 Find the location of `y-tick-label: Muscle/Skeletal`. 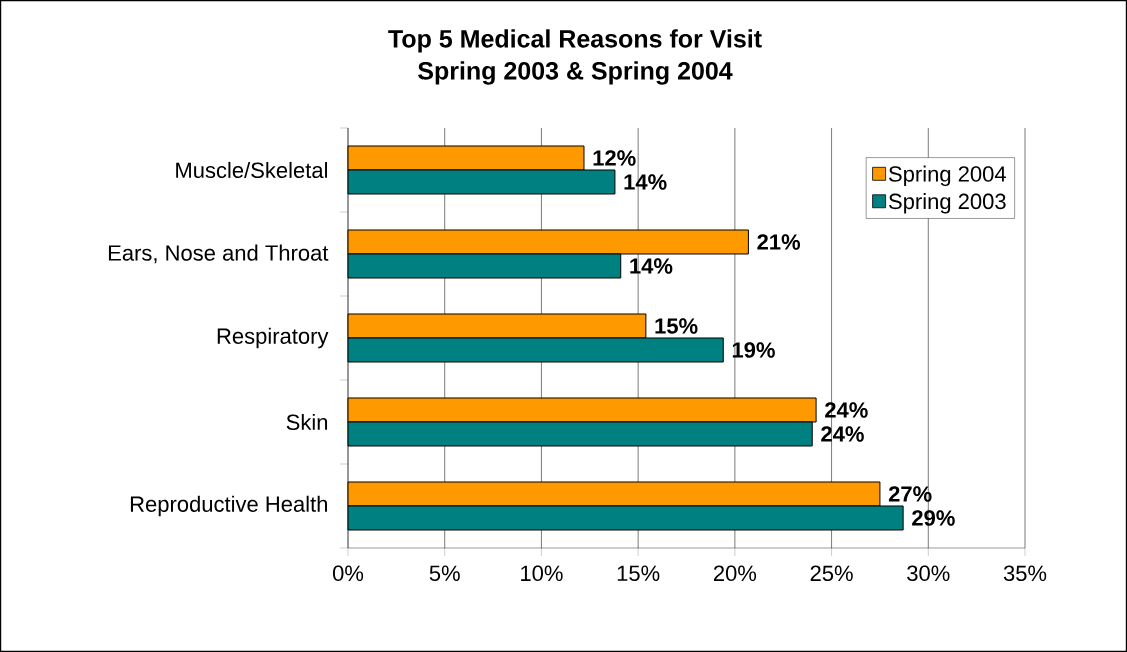

y-tick-label: Muscle/Skeletal is located at coordinates (251, 170).